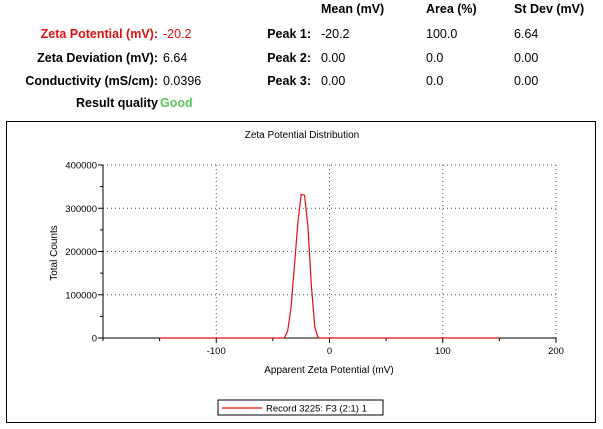 The width and height of the screenshot is (603, 429). I want to click on peak-3-area: 0.0, so click(435, 81).